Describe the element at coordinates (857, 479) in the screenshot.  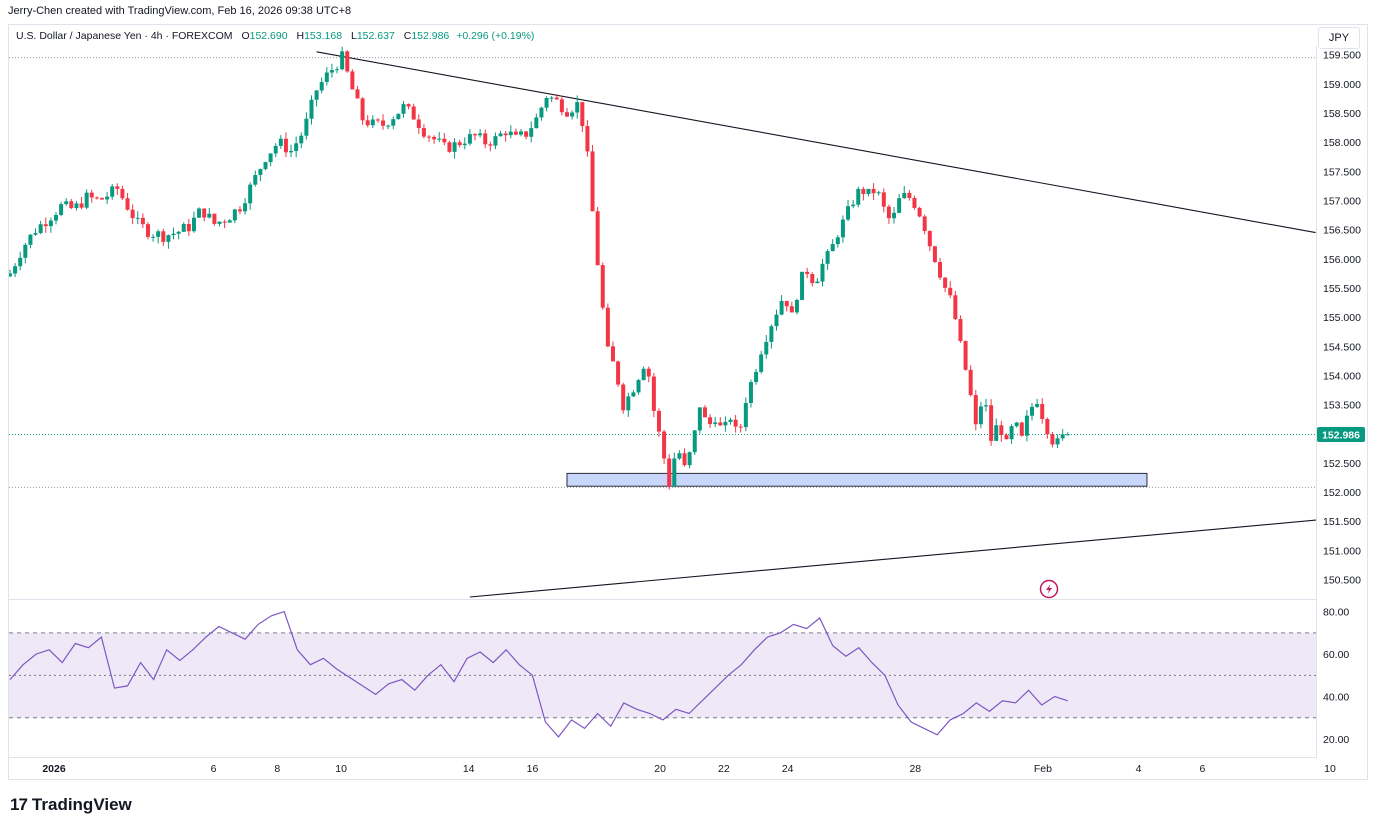
I see `support-zone` at that location.